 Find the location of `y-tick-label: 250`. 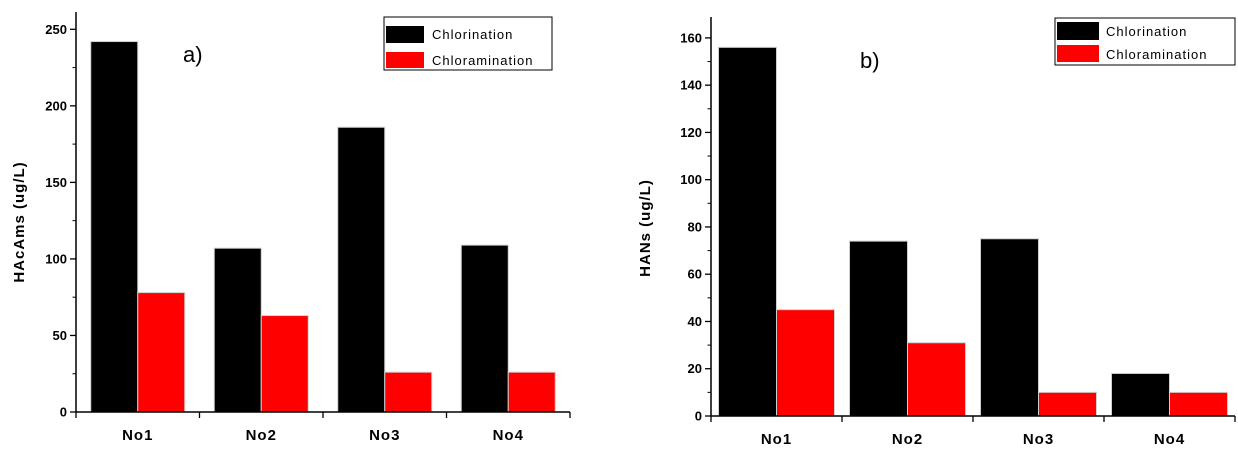

y-tick-label: 250 is located at coordinates (56, 29).